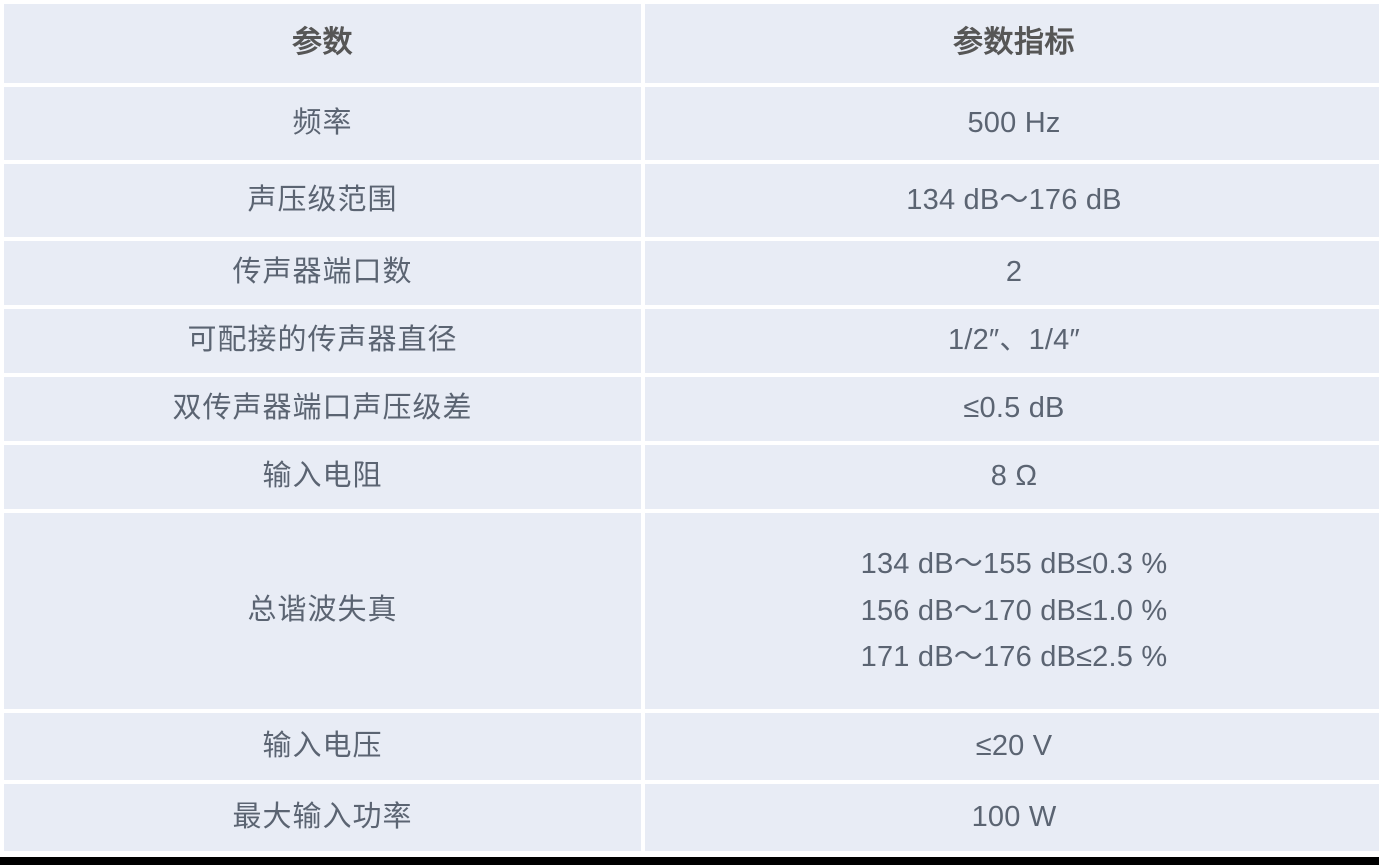  Describe the element at coordinates (1012, 273) in the screenshot. I see `cell-value-mic-port-count: 2` at that location.